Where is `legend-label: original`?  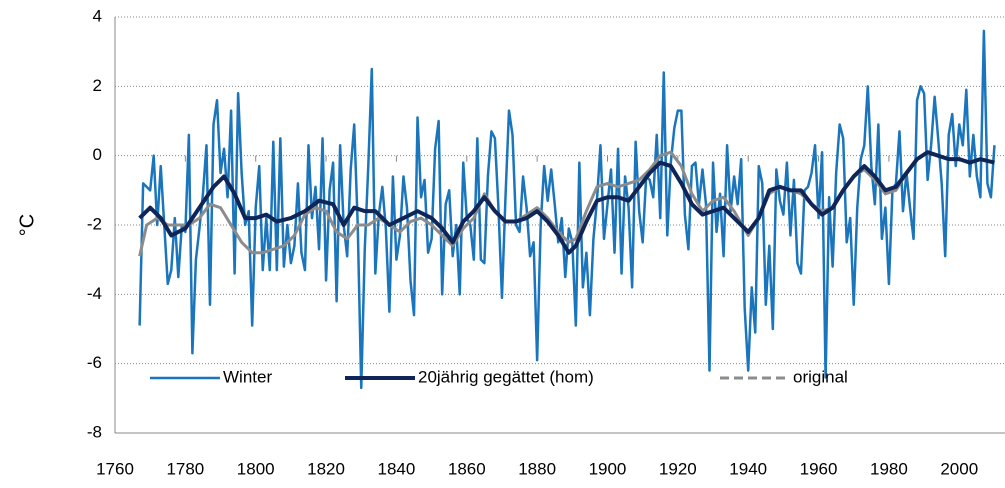 legend-label: original is located at coordinates (820, 376).